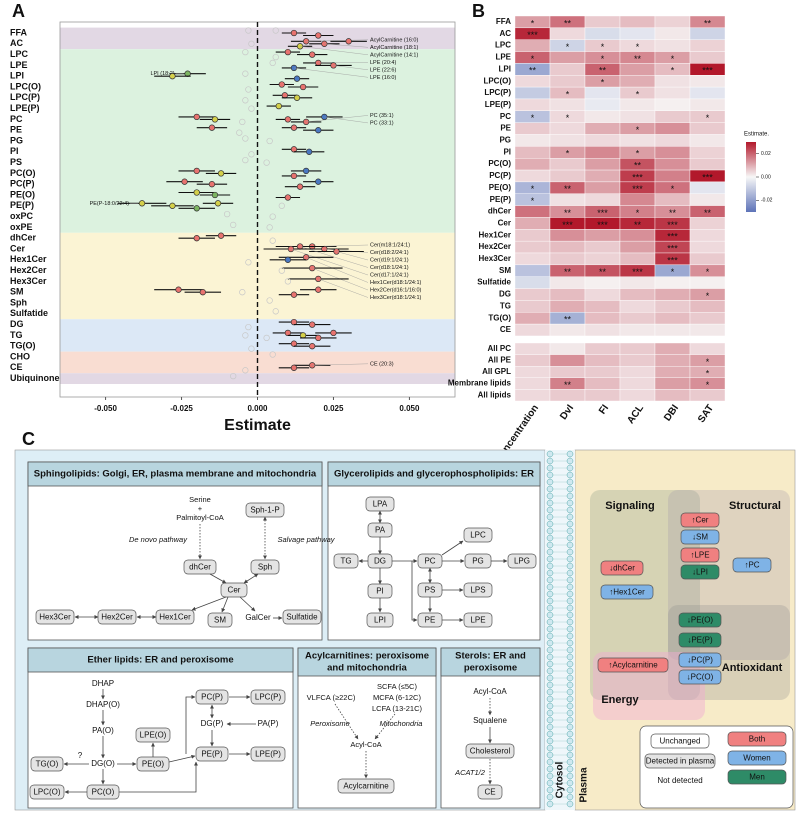  I want to click on diagram-text: Energy, so click(620, 700).